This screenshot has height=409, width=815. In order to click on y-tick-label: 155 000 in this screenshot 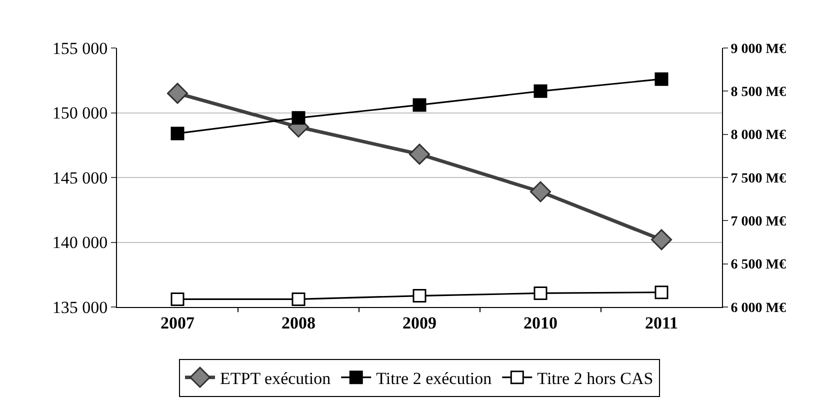, I will do `click(80, 48)`.